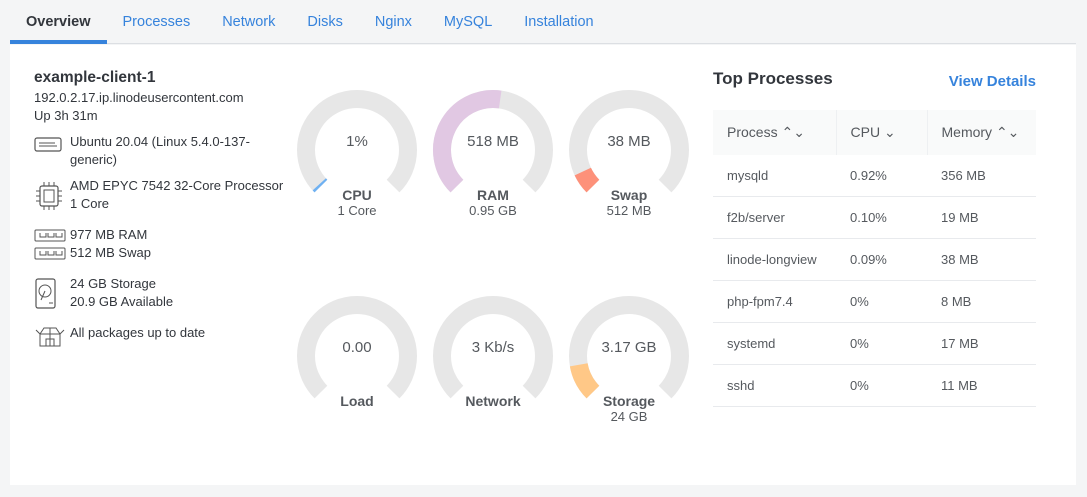 Image resolution: width=1087 pixels, height=497 pixels. I want to click on gauge-load: 0.00 Load, so click(357, 349).